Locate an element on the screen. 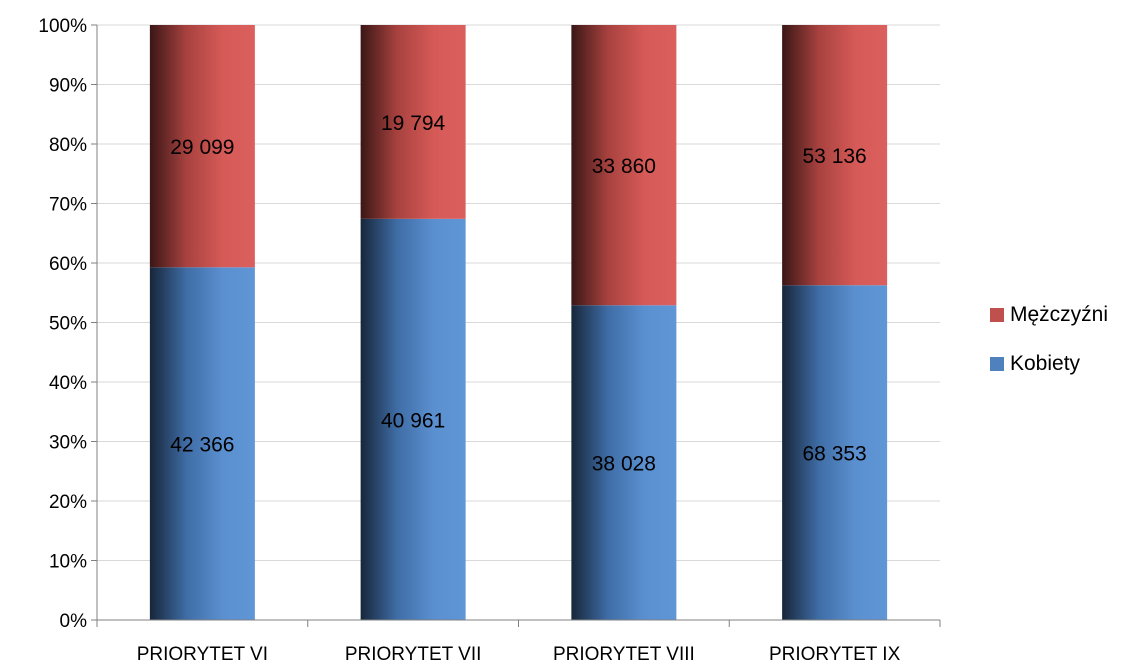 The image size is (1125, 662). legend-swatch-women is located at coordinates (997, 364).